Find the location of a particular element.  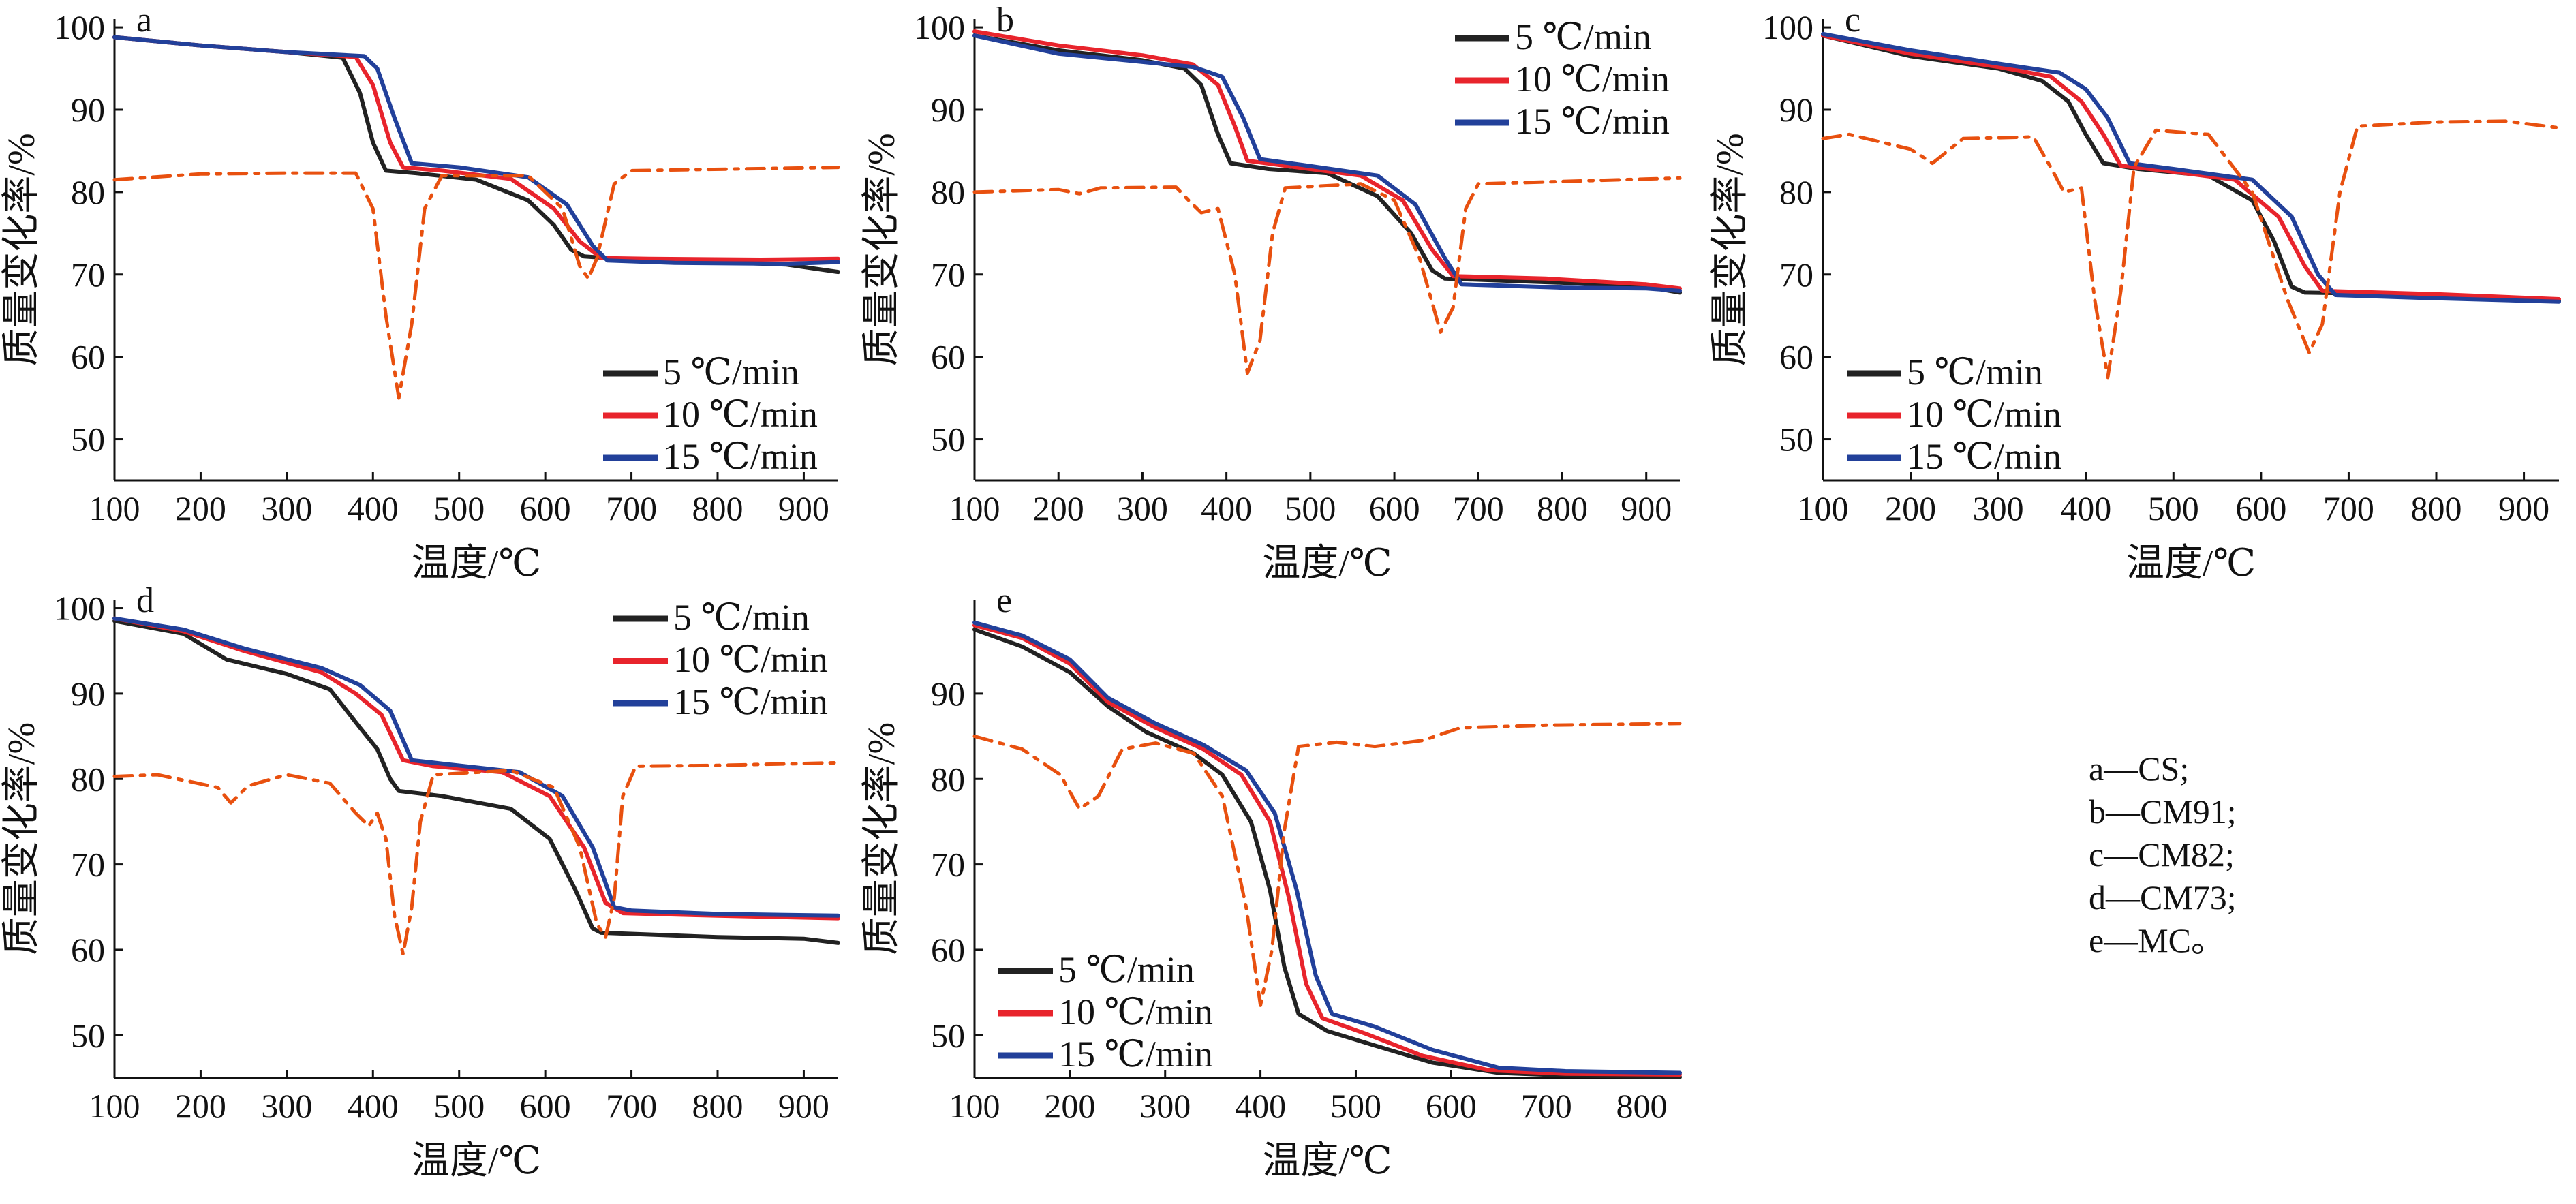

panel-letter: a is located at coordinates (144, 20).